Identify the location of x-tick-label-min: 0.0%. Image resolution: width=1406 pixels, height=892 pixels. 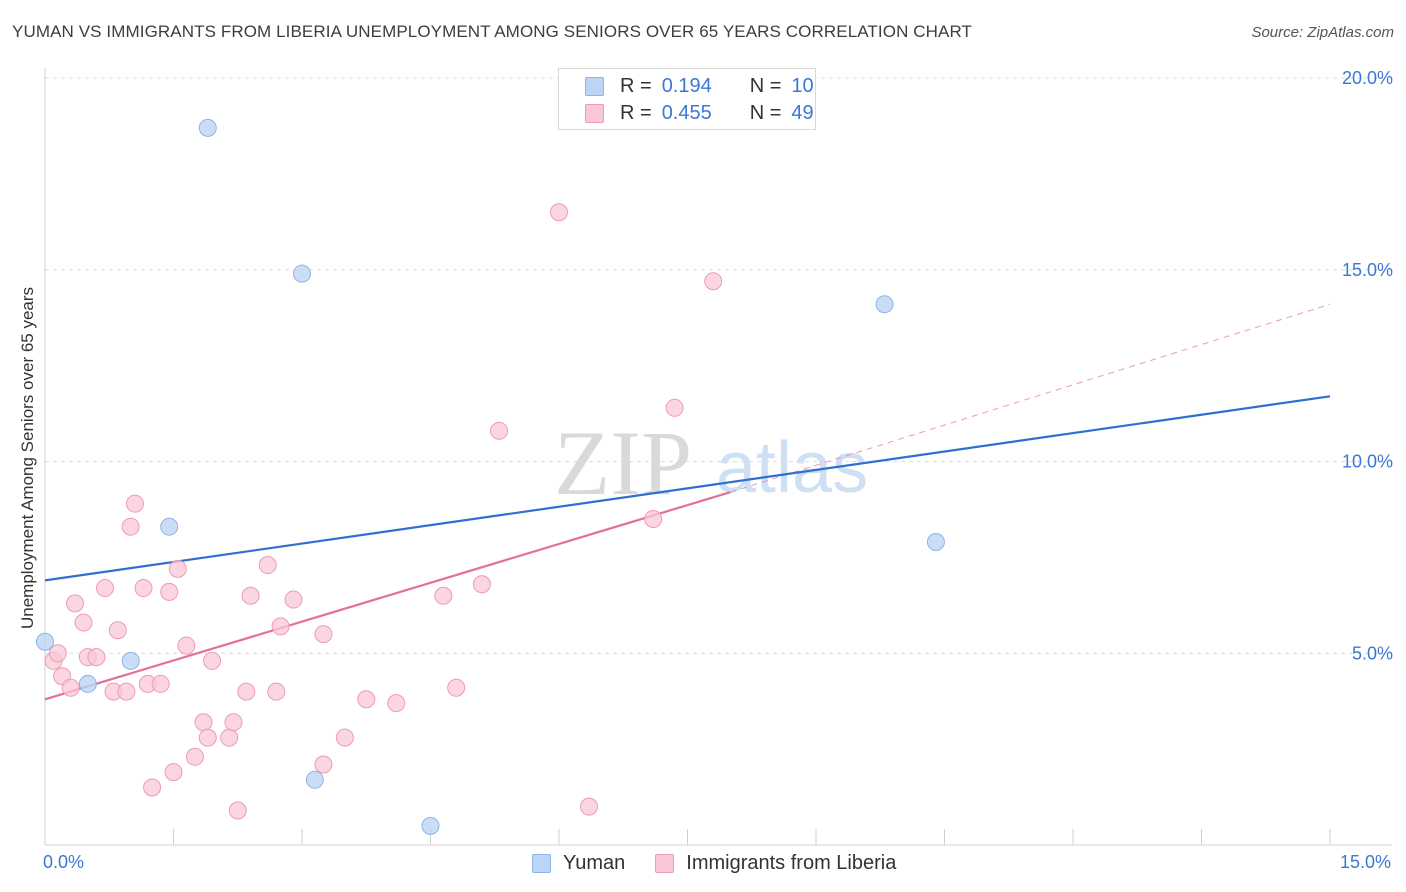
(64, 862).